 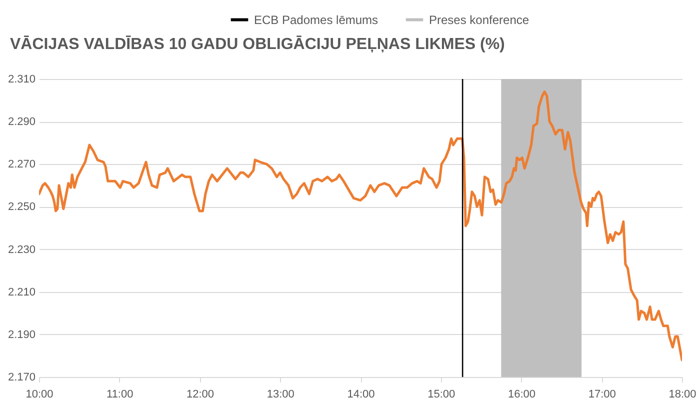 I want to click on y-tick-label: 2.170, so click(x=22, y=378).